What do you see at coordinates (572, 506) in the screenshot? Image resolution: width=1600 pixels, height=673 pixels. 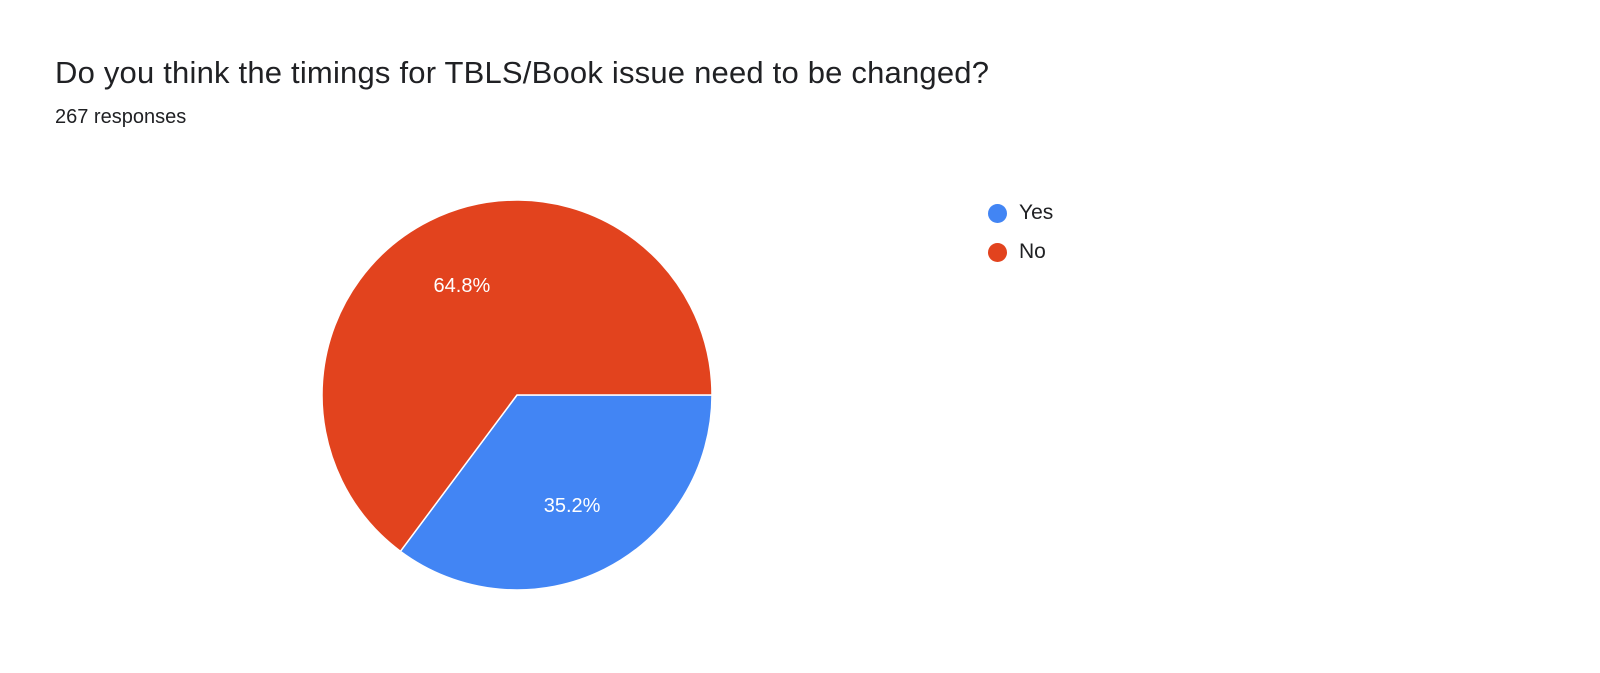 I see `pie-slice-label-yes: 35.2%` at bounding box center [572, 506].